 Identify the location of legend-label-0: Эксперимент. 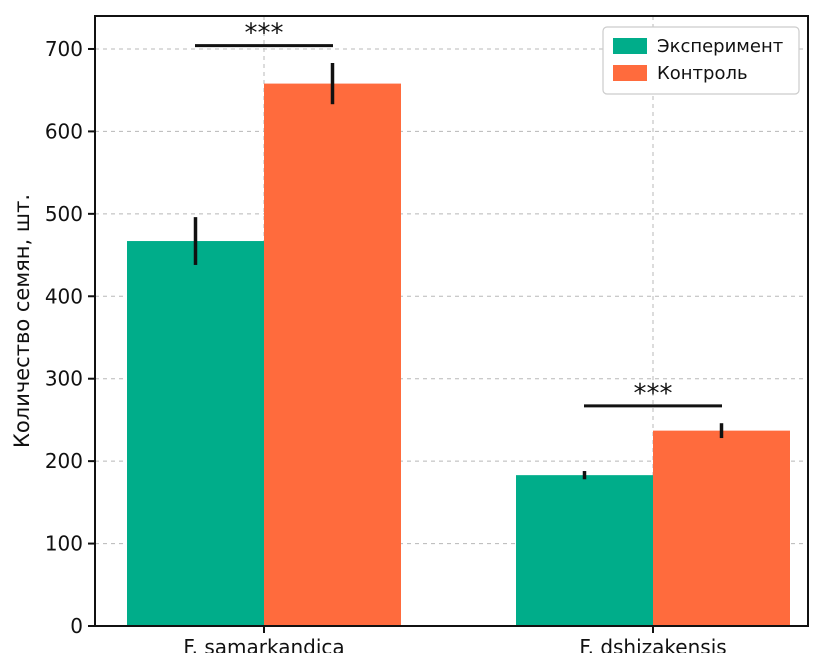
(720, 46).